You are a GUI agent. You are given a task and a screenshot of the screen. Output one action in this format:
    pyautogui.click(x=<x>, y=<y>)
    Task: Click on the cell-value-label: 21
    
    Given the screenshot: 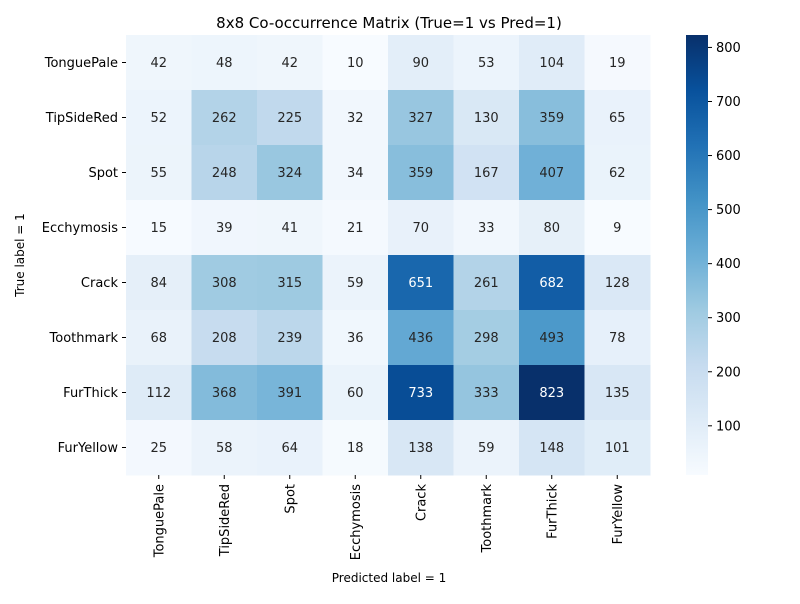 What is the action you would take?
    pyautogui.click(x=355, y=228)
    